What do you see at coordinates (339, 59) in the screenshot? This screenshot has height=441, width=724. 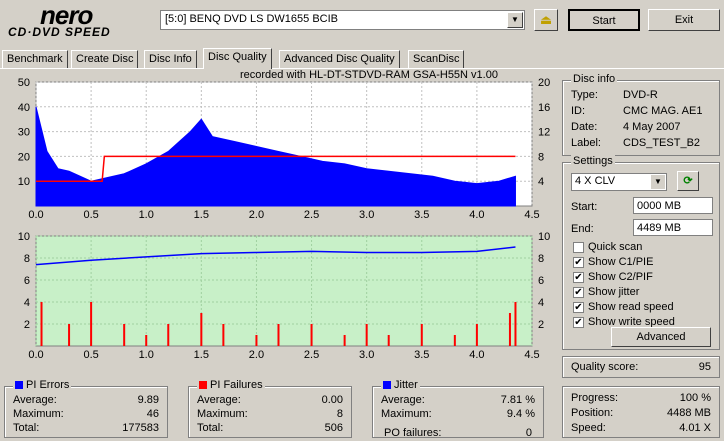 I see `tab-advanced-disc-quality: Advanced Disc Quality` at bounding box center [339, 59].